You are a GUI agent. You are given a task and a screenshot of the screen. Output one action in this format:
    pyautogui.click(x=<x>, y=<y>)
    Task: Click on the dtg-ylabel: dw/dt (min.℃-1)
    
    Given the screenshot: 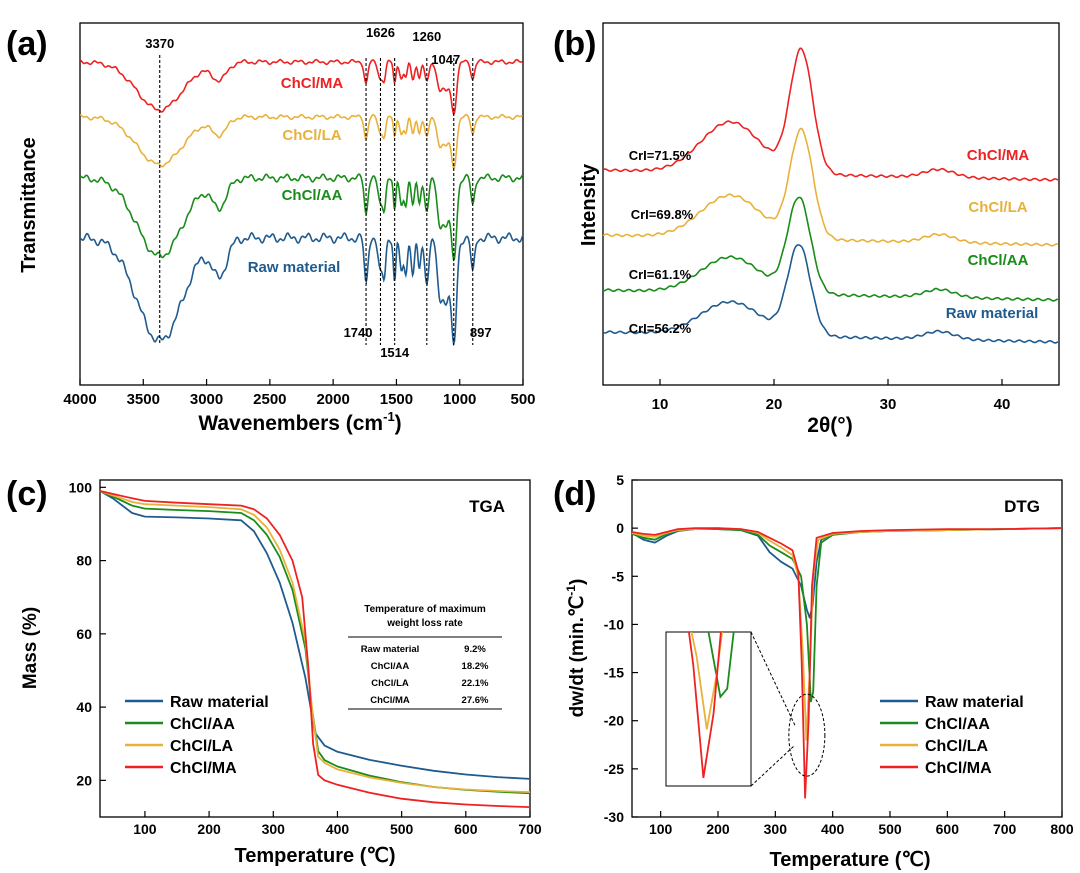 What is the action you would take?
    pyautogui.click(x=576, y=648)
    